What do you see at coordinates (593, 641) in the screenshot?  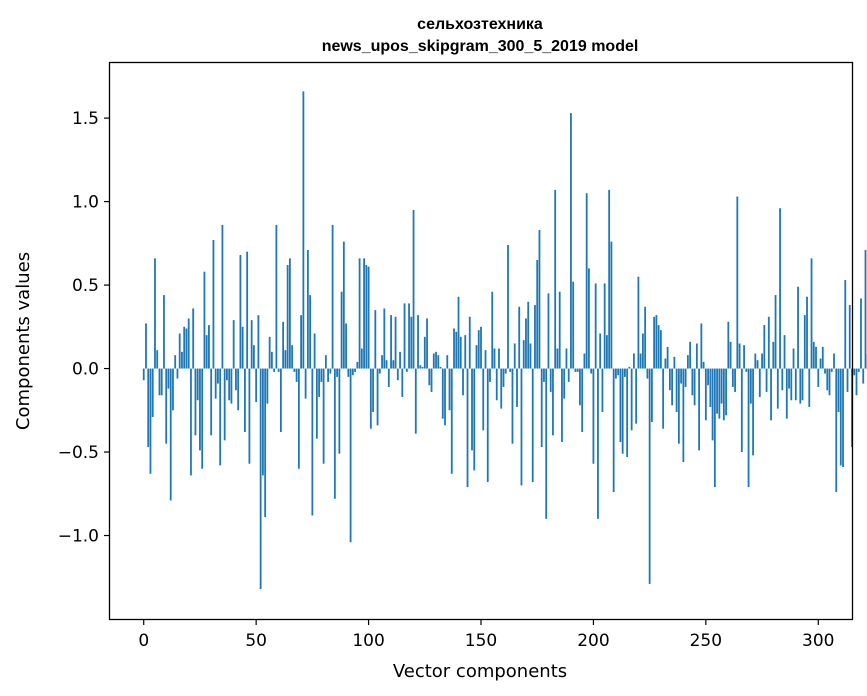 I see `x-tick-label: 200` at bounding box center [593, 641].